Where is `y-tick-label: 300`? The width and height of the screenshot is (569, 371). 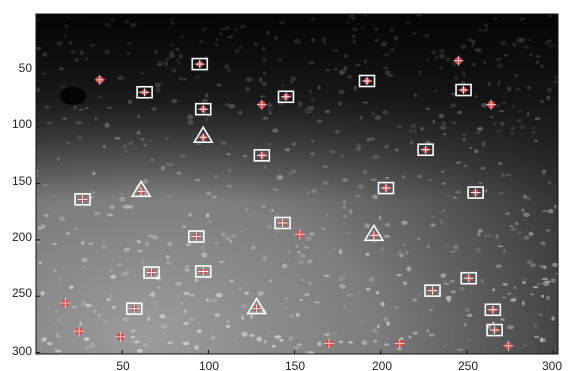
y-tick-label: 300 is located at coordinates (22, 351).